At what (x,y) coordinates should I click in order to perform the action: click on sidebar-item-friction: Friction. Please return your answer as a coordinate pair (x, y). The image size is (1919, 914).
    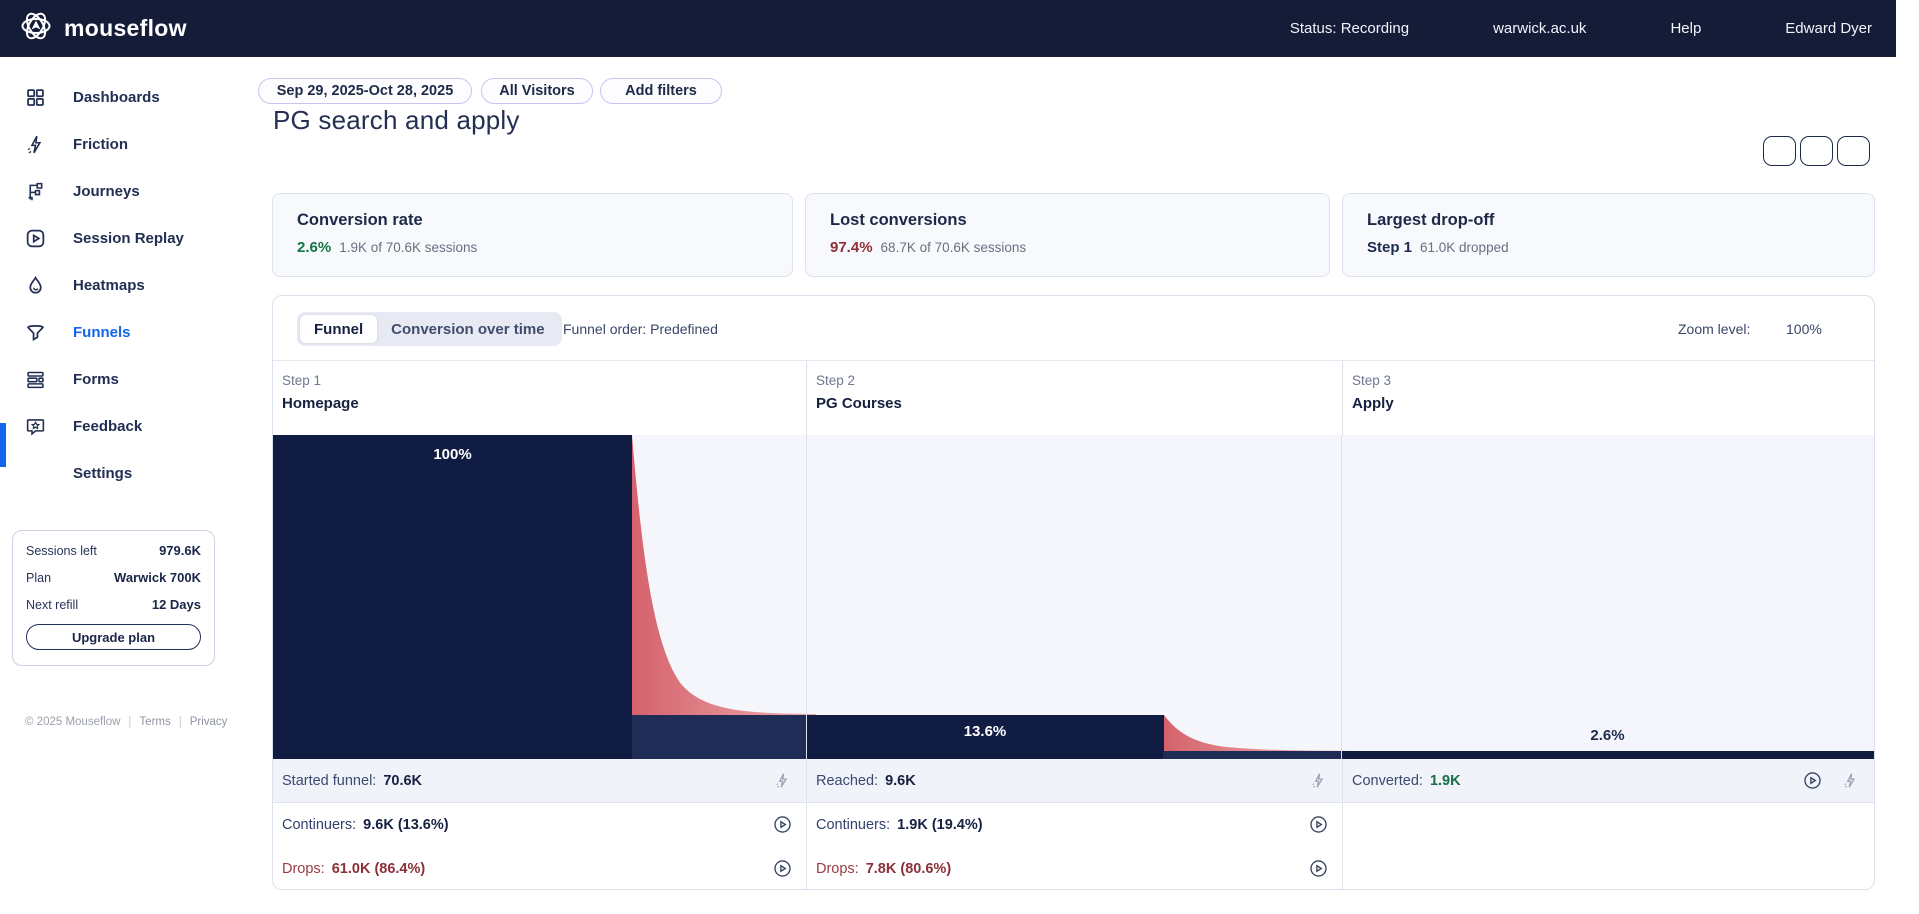
    Looking at the image, I should click on (136, 144).